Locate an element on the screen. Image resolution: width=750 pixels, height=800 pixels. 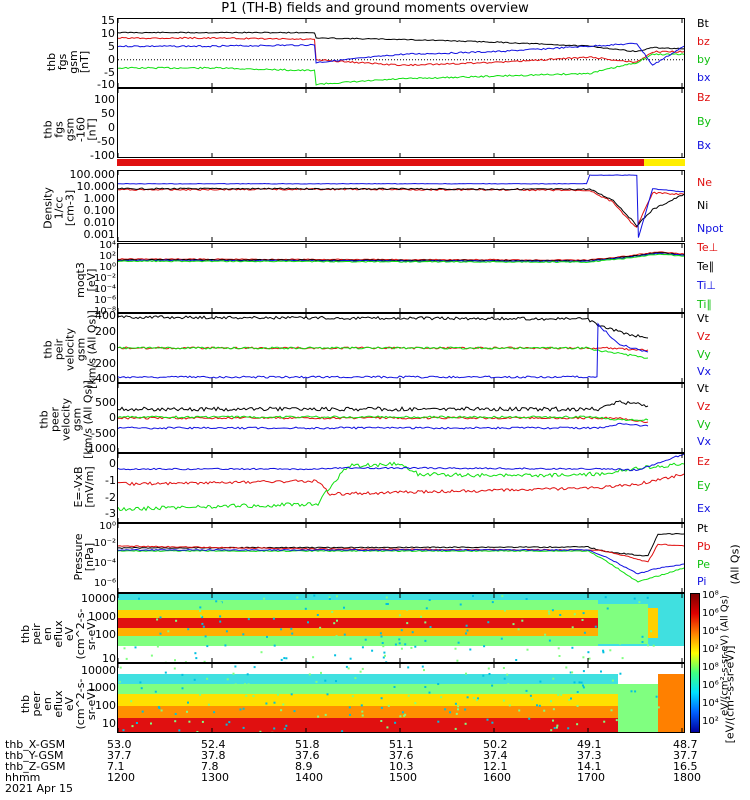
tick: -400 is located at coordinates (103, 378).